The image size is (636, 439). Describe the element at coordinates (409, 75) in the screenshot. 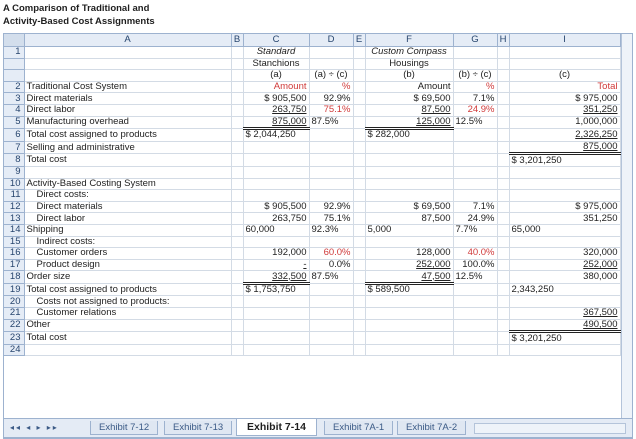

I see `cell-f: (b)` at that location.